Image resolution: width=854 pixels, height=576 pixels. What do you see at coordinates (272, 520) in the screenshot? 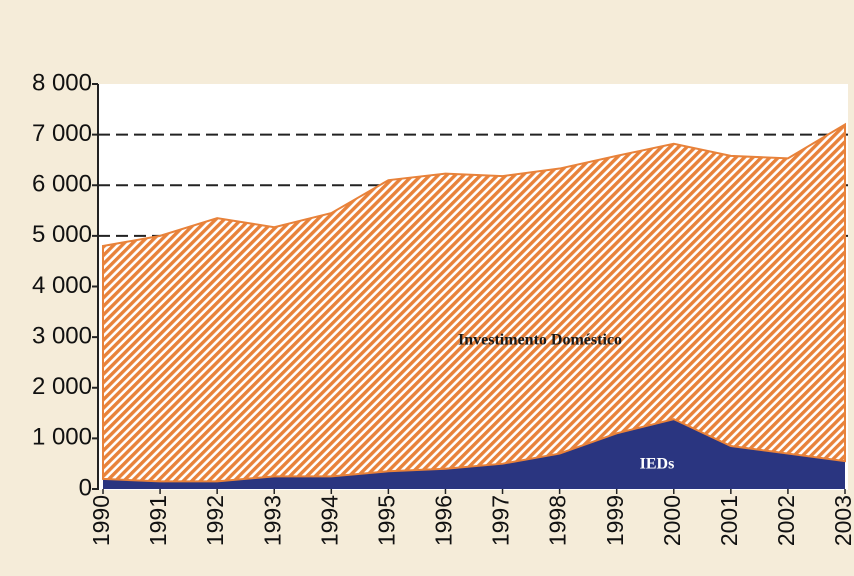
I see `x-tick-label: 1993` at bounding box center [272, 520].